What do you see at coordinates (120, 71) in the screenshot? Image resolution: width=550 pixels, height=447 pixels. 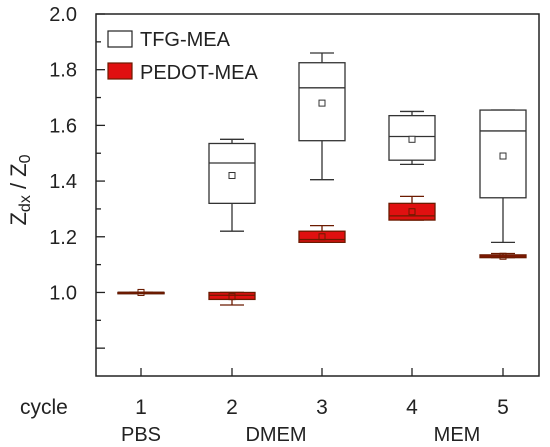 I see `legend-swatch-pedot-mea` at bounding box center [120, 71].